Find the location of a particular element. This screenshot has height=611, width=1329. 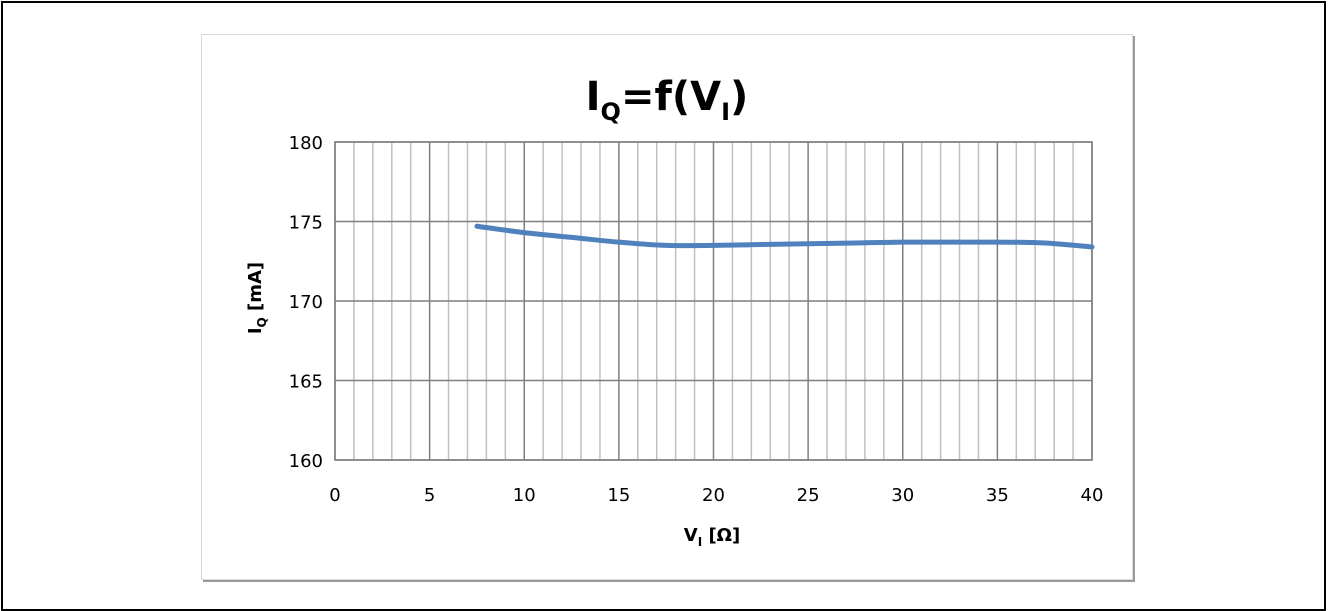

y-tick-label: 160 is located at coordinates (306, 461).